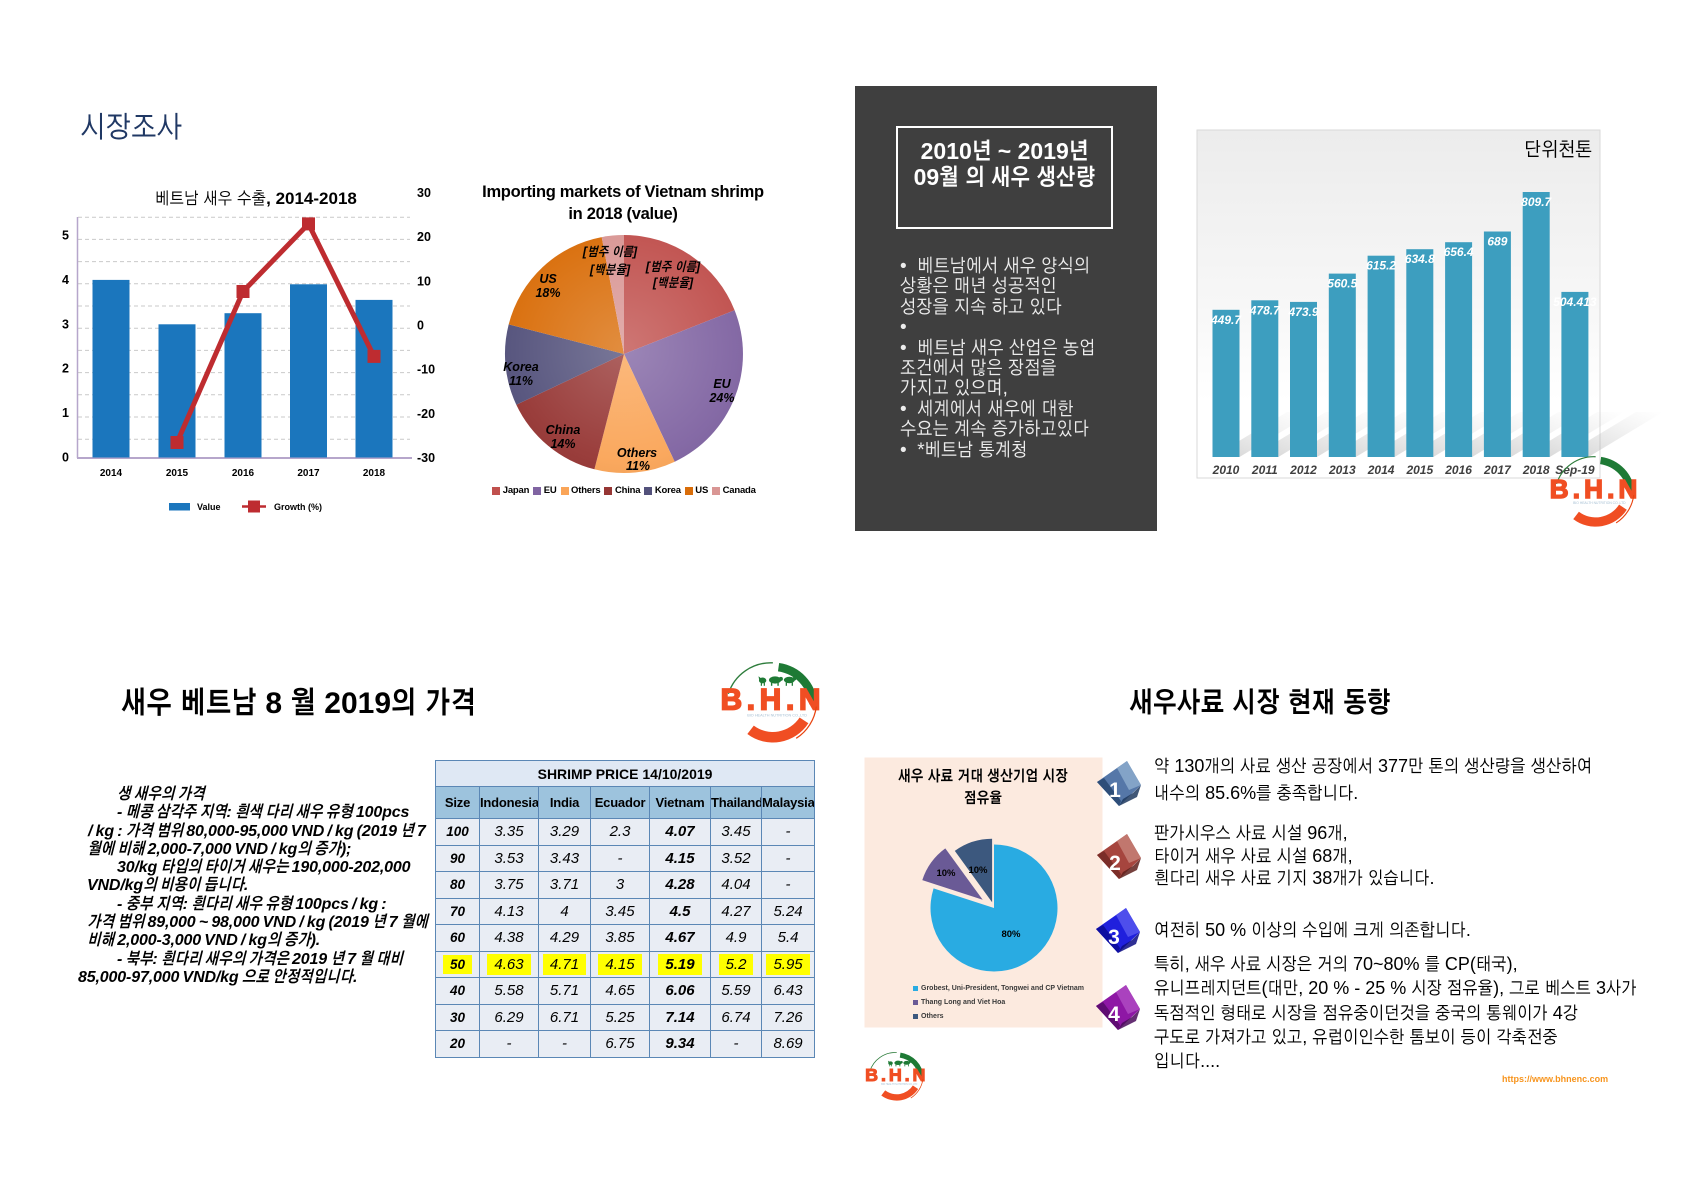 The width and height of the screenshot is (1682, 1190). Describe the element at coordinates (1264, 470) in the screenshot. I see `svg-text: 2011` at that location.